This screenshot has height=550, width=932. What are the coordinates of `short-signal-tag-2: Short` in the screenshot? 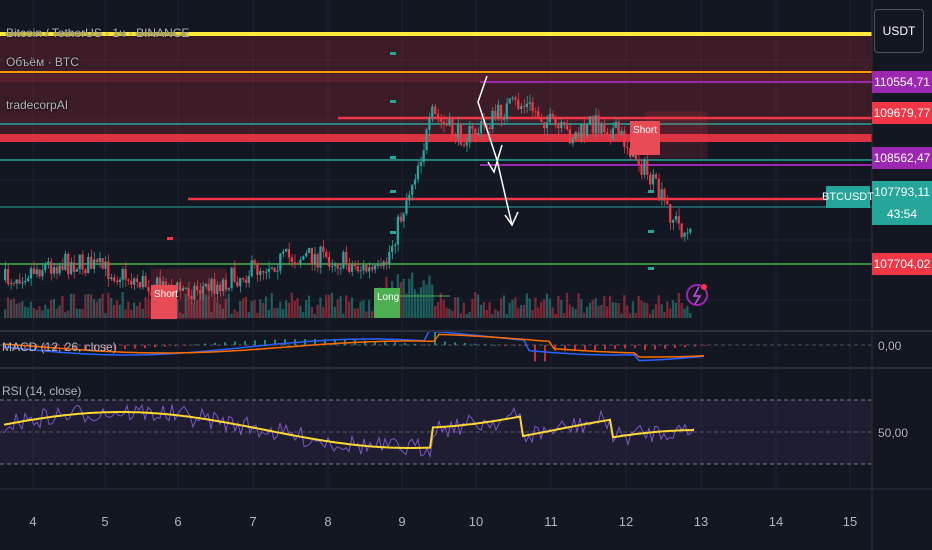 It's located at (645, 138).